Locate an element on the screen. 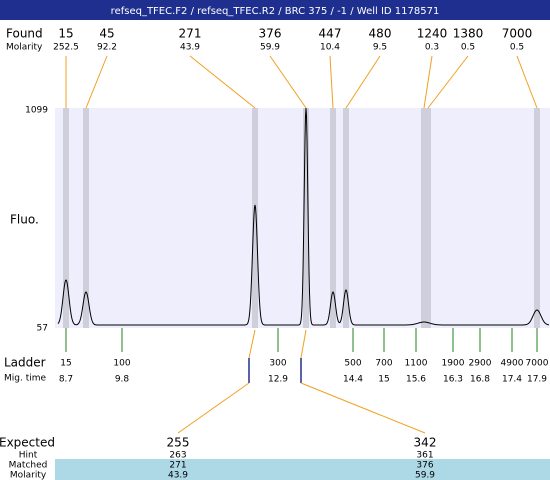  found-molarity: 9.5 is located at coordinates (380, 48).